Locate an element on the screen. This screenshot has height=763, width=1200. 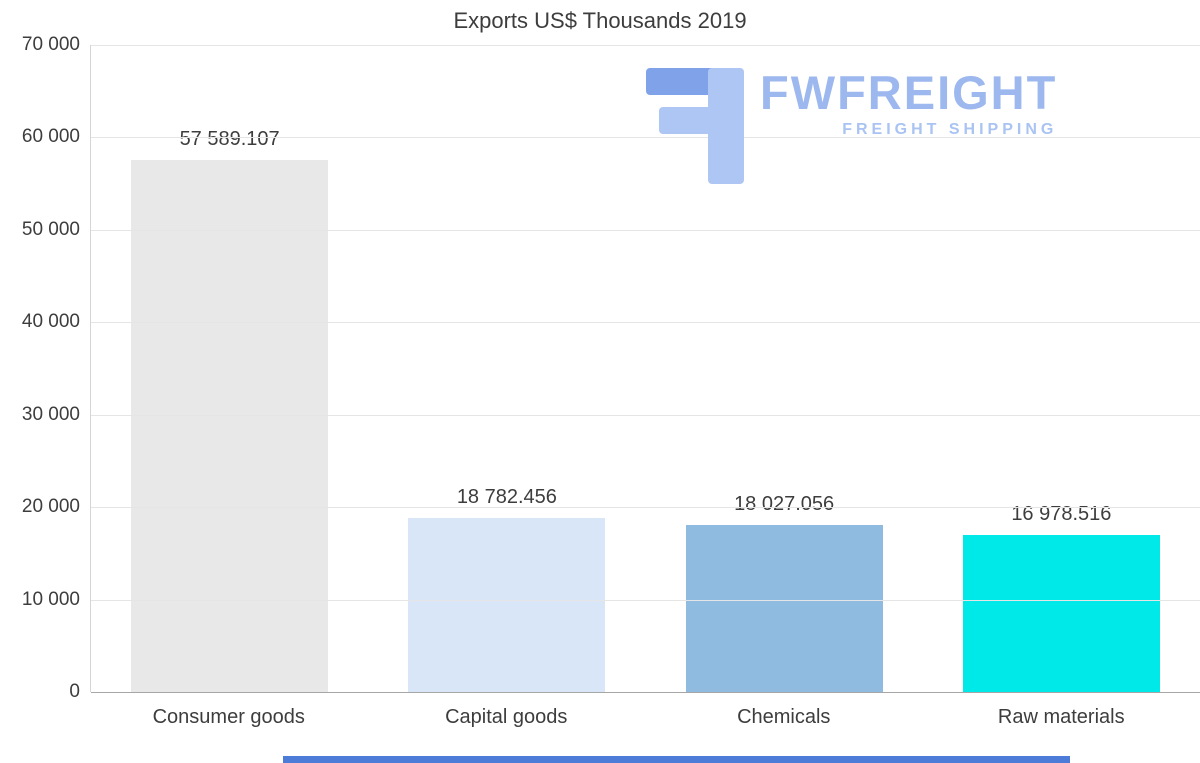
fwfreight-logo: FWFREIGHT FREIGHT SHIPPING is located at coordinates (851, 126).